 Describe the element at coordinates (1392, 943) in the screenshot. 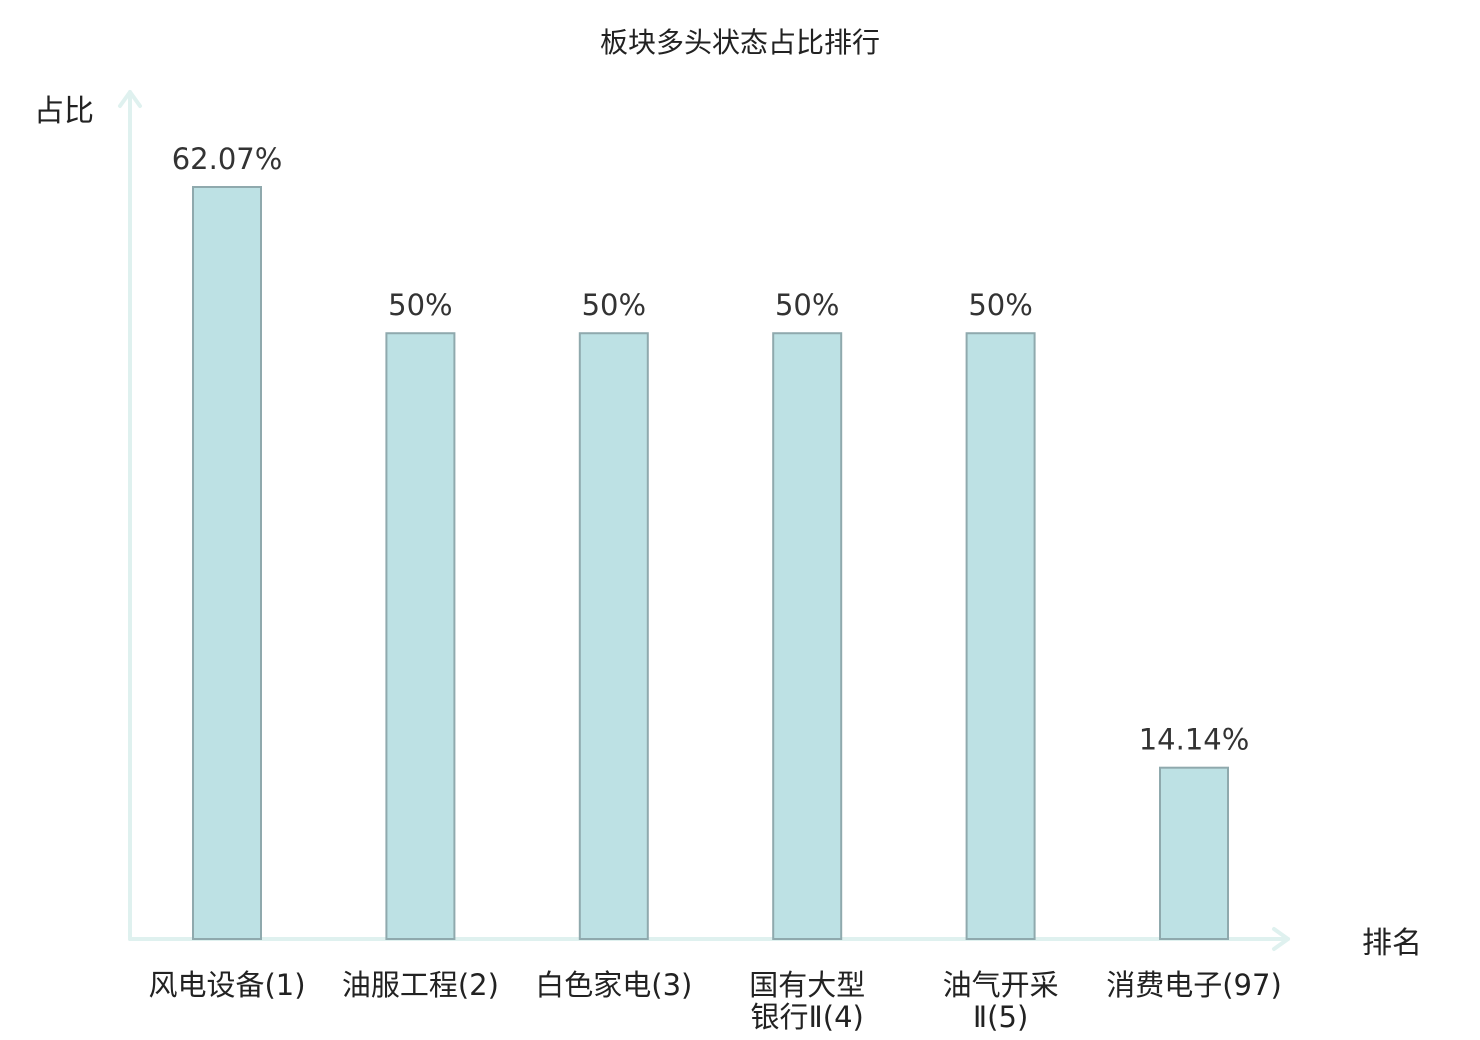

I see `x-axis-label: 排名` at that location.